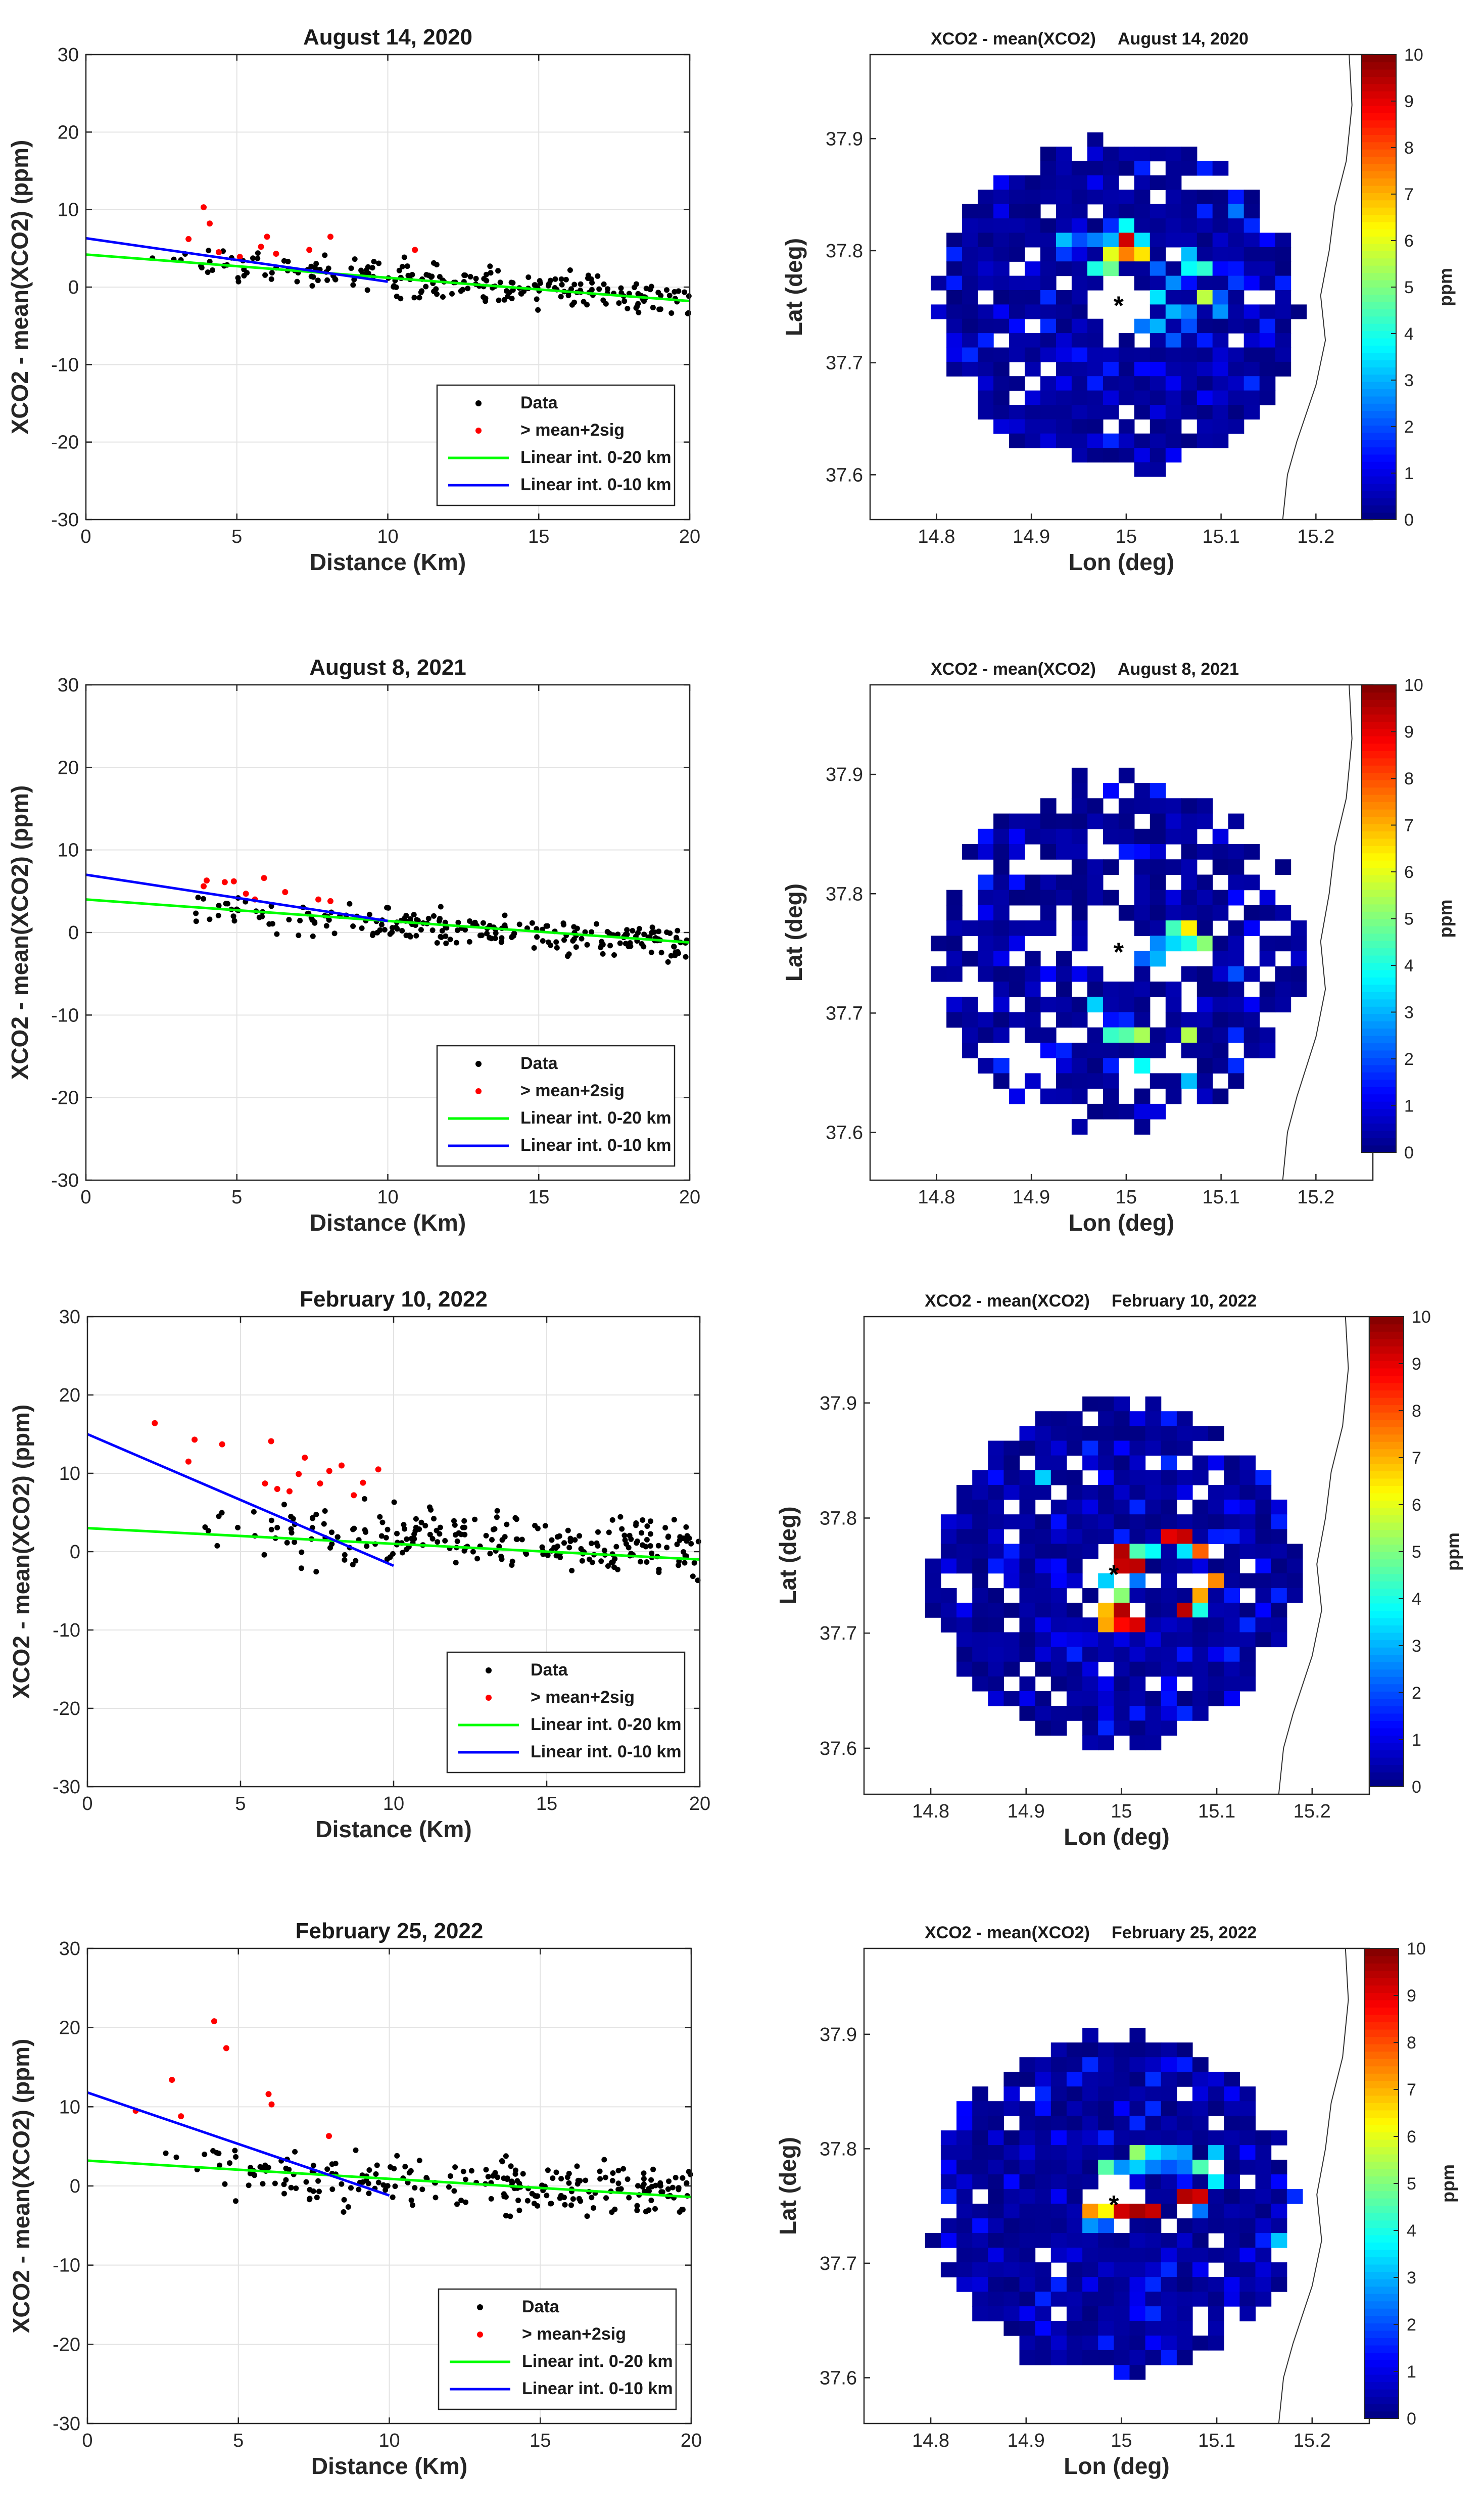  What do you see at coordinates (1217, 2440) in the screenshot?
I see `x-tick-label: 15.1` at bounding box center [1217, 2440].